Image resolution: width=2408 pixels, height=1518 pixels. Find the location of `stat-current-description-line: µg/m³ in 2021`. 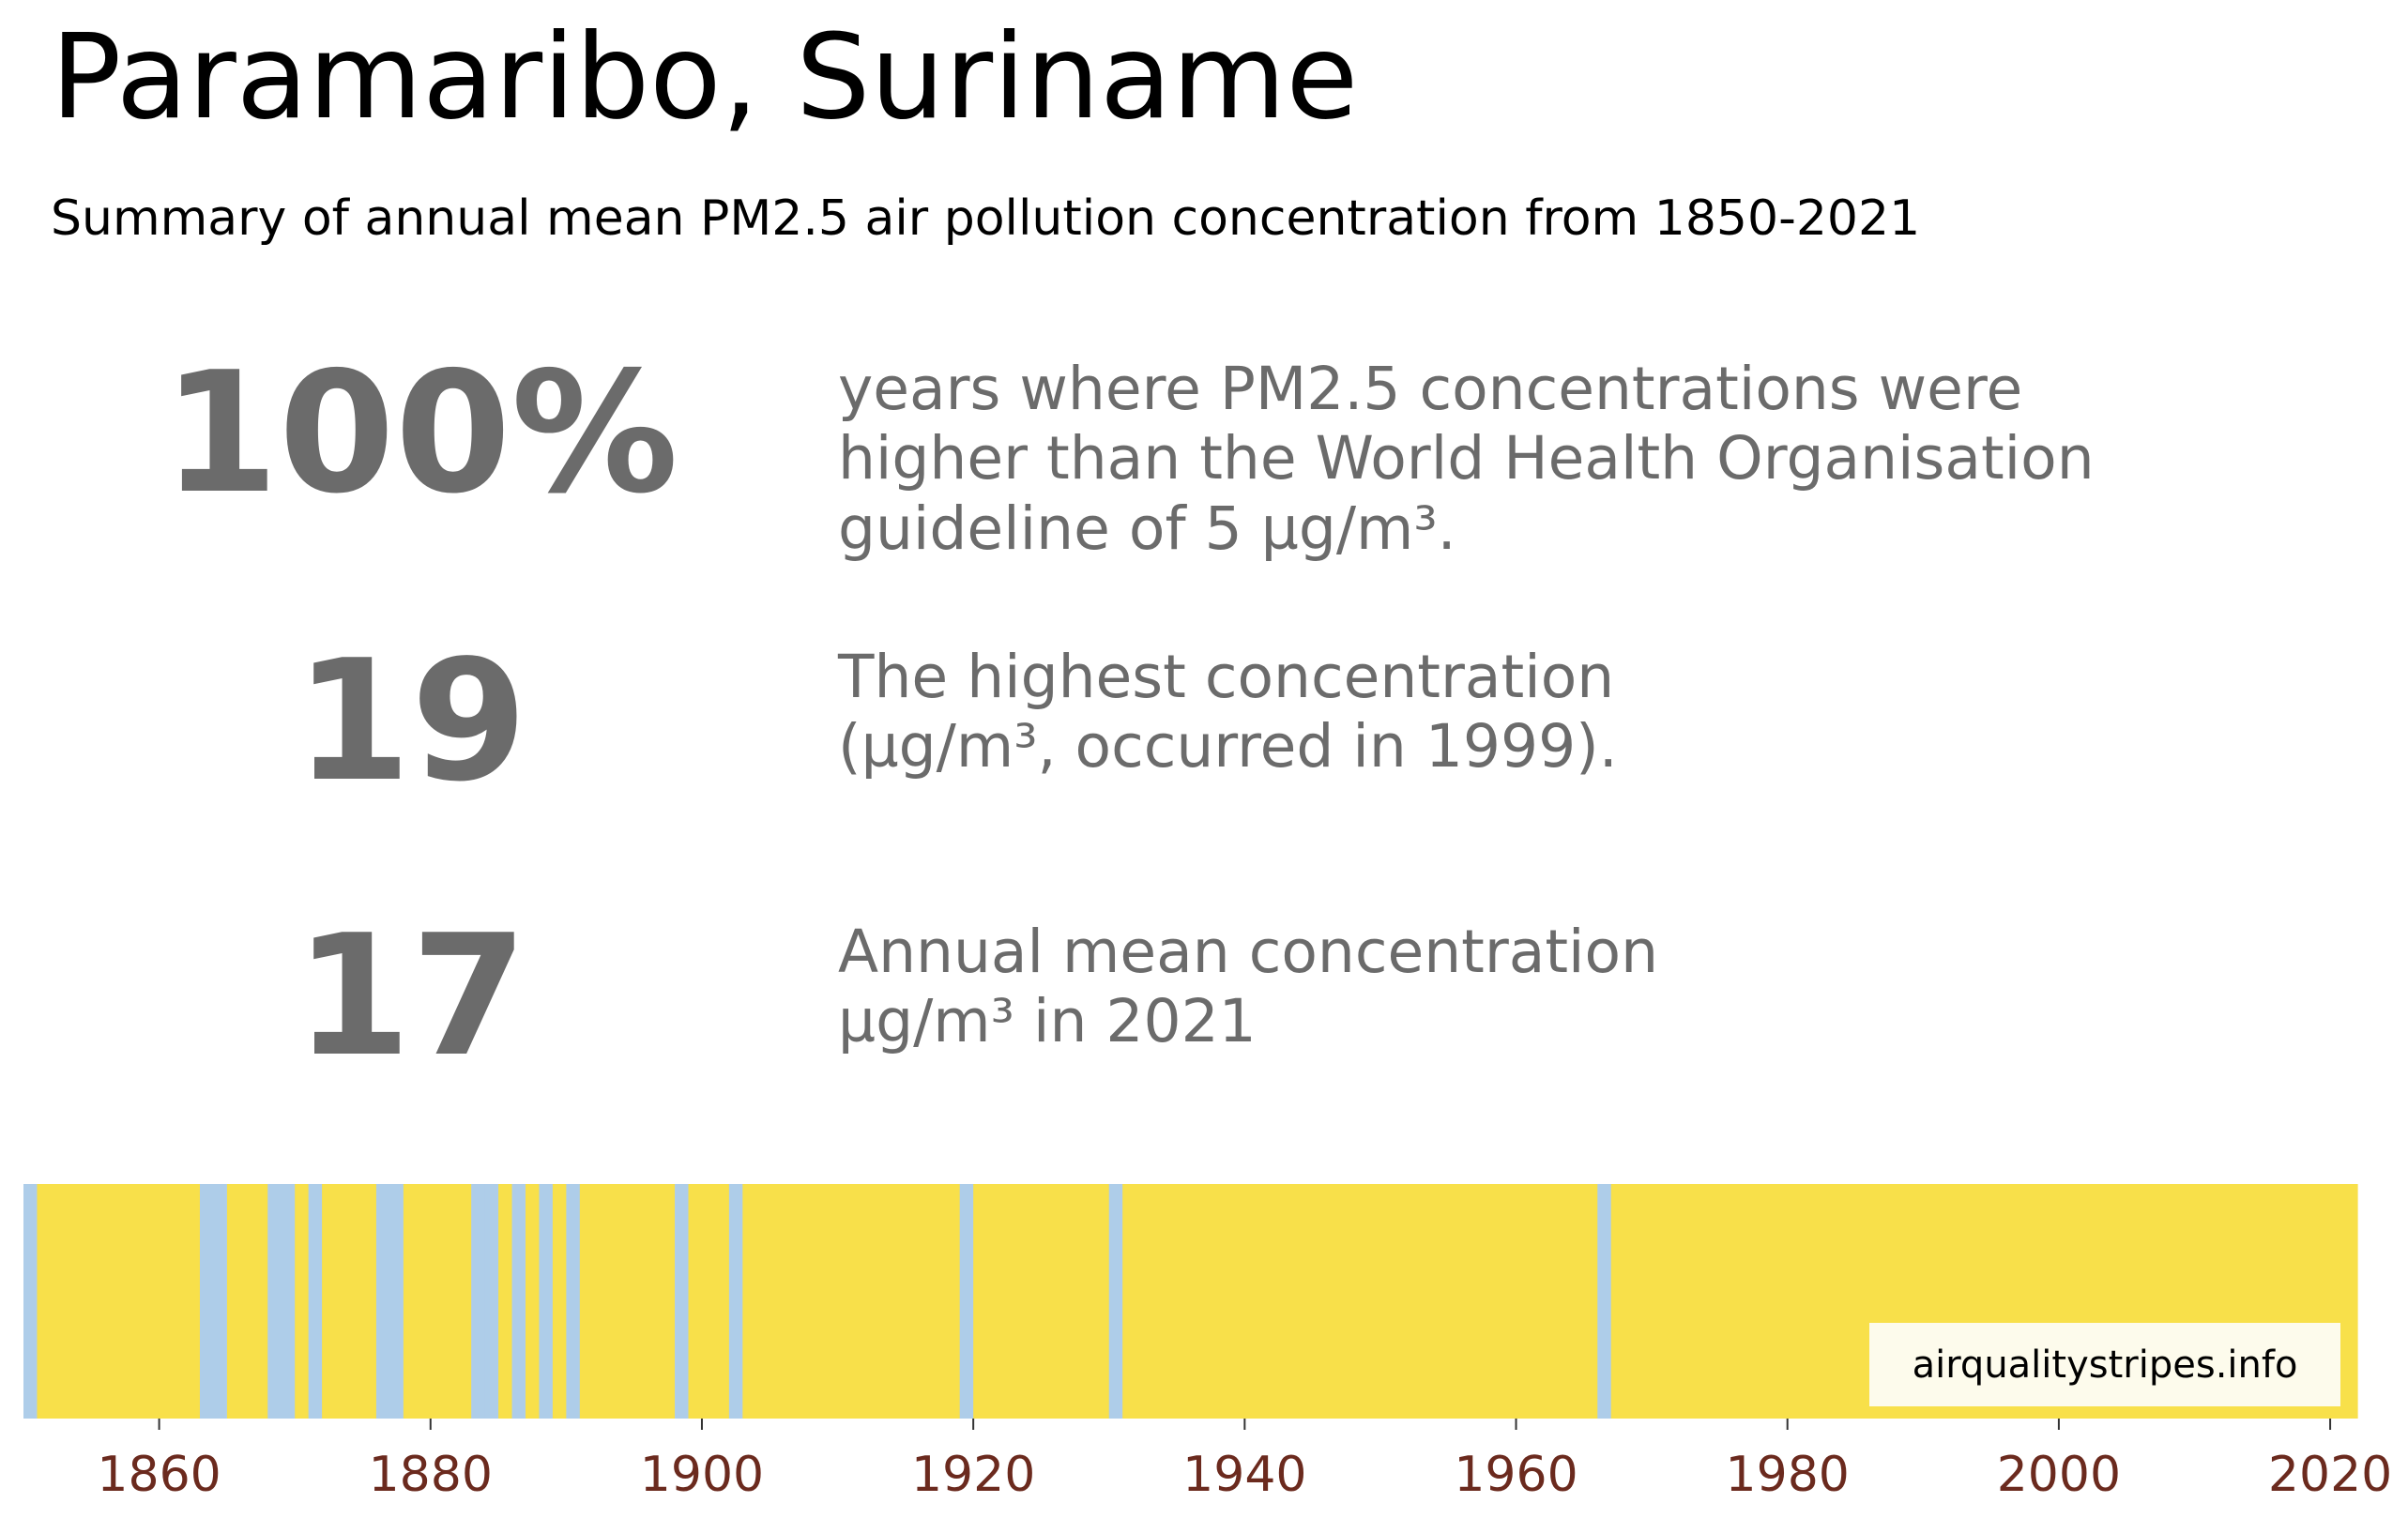

stat-current-description-line: µg/m³ in 2021 is located at coordinates (1047, 1021).